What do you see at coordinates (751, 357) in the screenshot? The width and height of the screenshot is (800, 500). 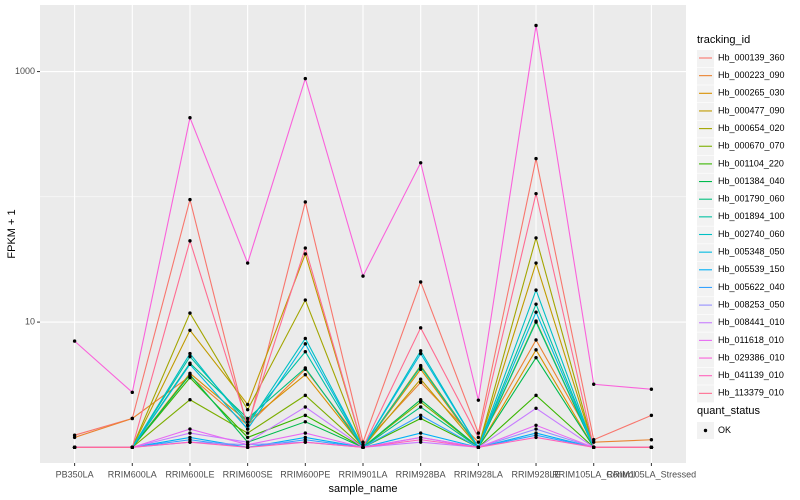 I see `legend-label: Hb_029386_010` at bounding box center [751, 357].